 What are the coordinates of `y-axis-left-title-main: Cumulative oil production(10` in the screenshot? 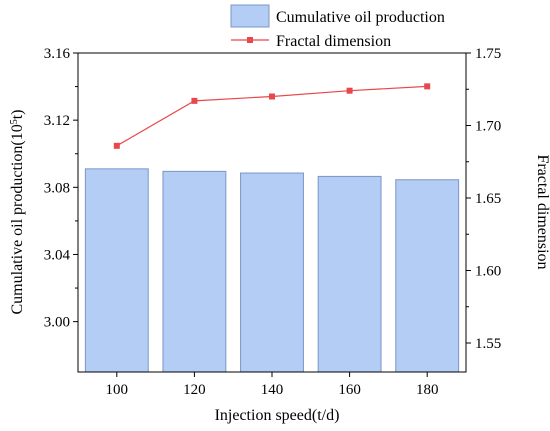 It's located at (17, 219).